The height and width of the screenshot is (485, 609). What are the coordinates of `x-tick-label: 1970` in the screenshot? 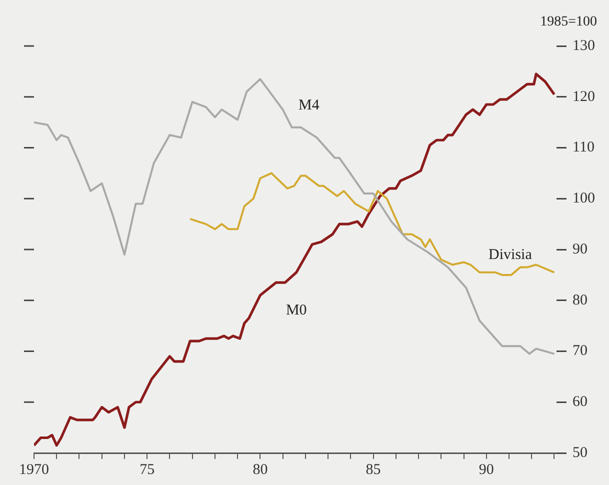 It's located at (34, 470).